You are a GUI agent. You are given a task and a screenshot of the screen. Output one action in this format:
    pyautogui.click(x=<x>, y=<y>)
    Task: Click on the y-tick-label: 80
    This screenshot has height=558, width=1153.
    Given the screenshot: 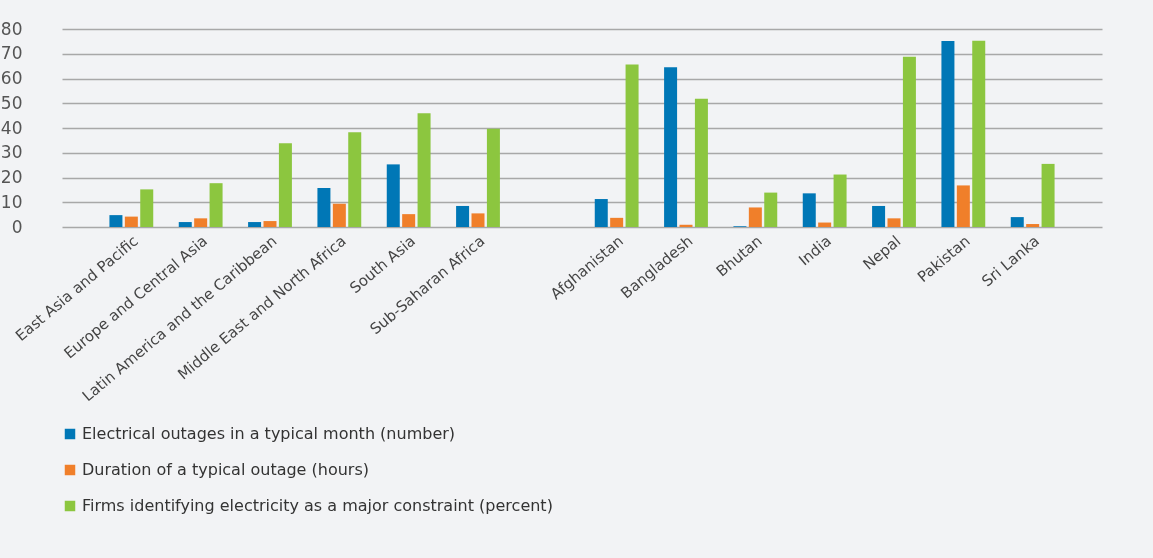 What is the action you would take?
    pyautogui.click(x=11, y=28)
    